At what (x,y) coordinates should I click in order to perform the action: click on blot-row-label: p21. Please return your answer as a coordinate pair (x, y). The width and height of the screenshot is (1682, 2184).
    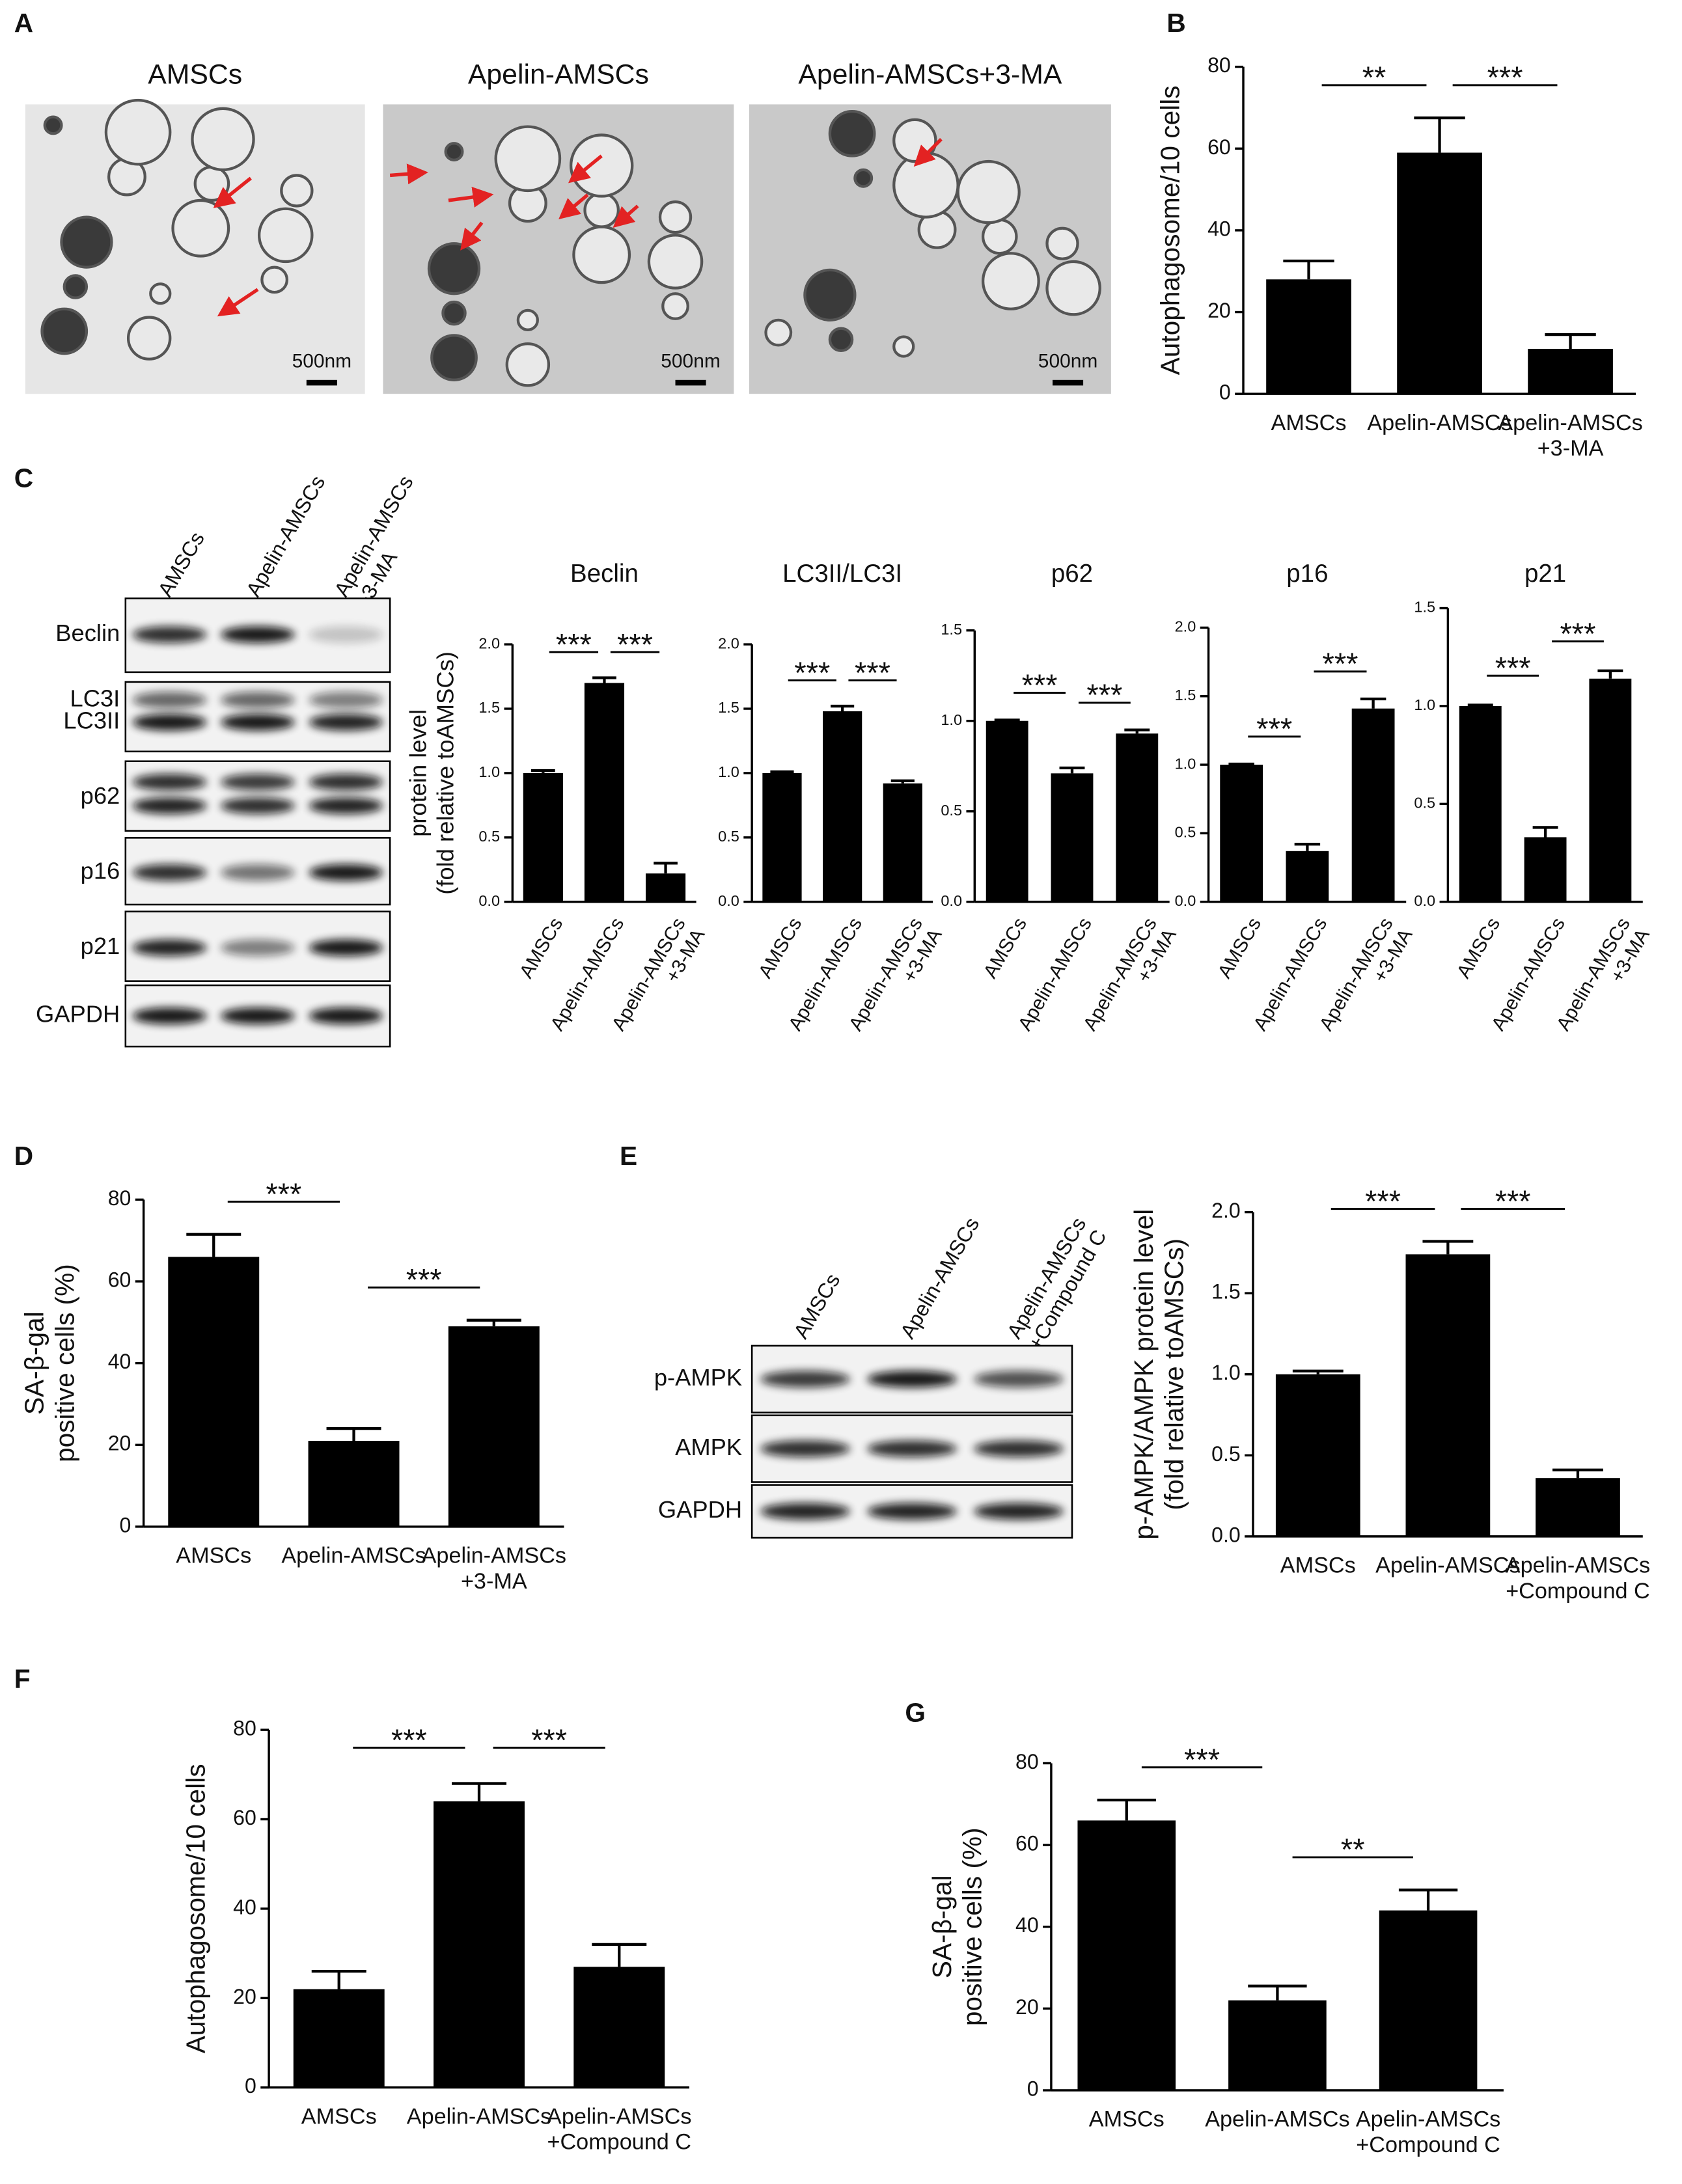
    Looking at the image, I should click on (100, 946).